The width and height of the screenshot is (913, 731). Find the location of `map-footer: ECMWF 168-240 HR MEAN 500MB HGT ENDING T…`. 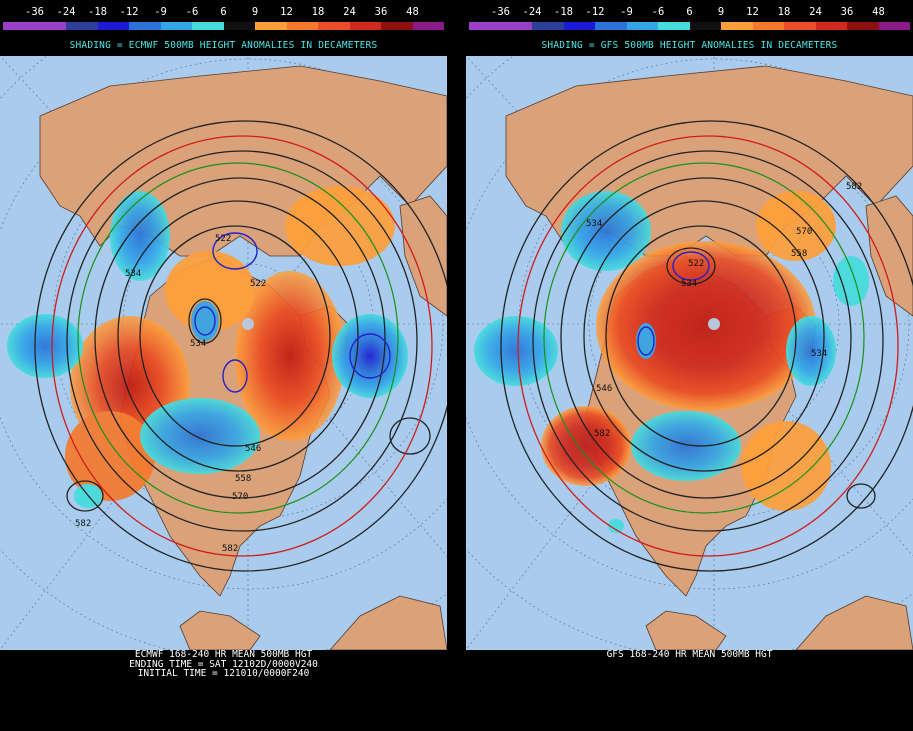

map-footer: ECMWF 168-240 HR MEAN 500MB HGT ENDING T… is located at coordinates (223, 664).